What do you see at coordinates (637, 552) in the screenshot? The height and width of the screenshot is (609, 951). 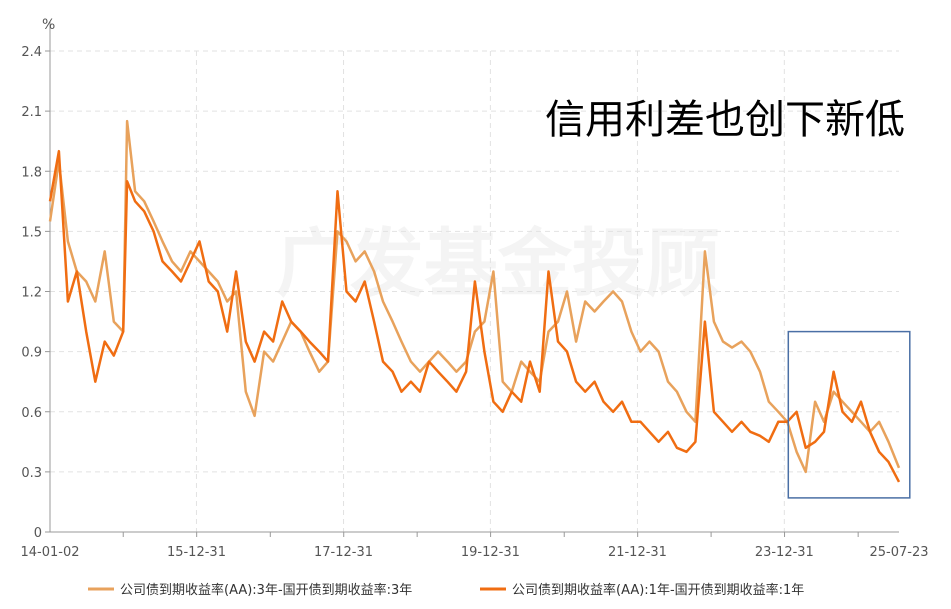 I see `x-tick-label: 21-12-31` at bounding box center [637, 552].